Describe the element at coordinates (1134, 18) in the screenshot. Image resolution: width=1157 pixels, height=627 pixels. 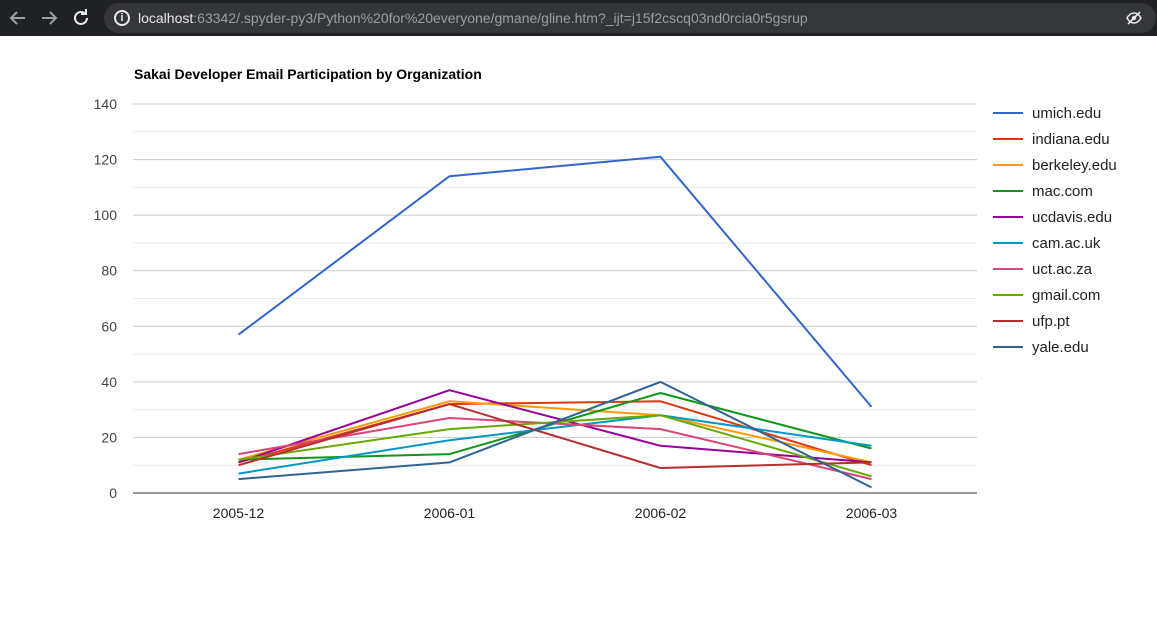
I see `eye-slash-icon` at that location.